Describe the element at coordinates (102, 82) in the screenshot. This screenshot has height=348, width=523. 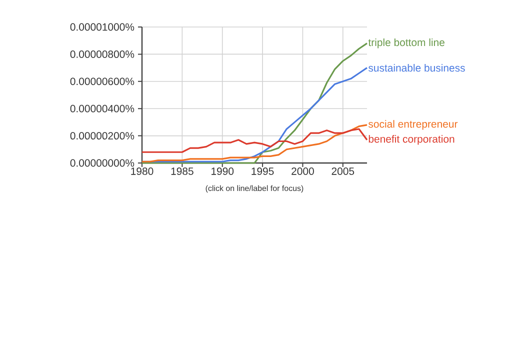
I see `y-tick-label: 0.00000600%` at that location.